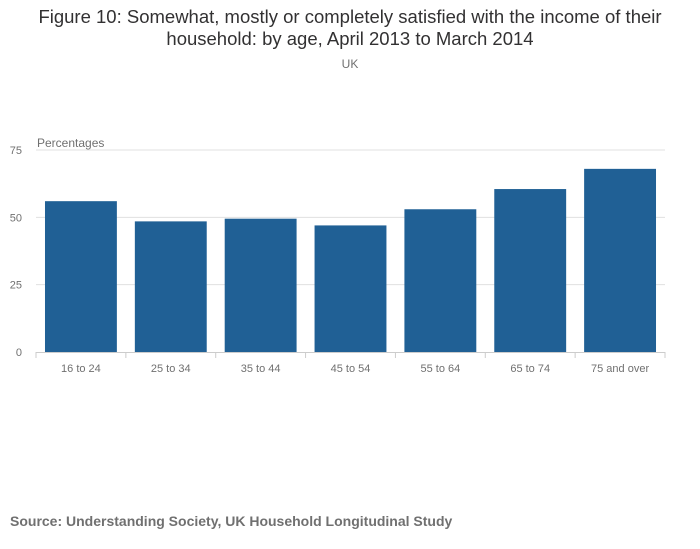 The width and height of the screenshot is (700, 549). What do you see at coordinates (620, 369) in the screenshot?
I see `x-tick-label: 75 and over` at bounding box center [620, 369].